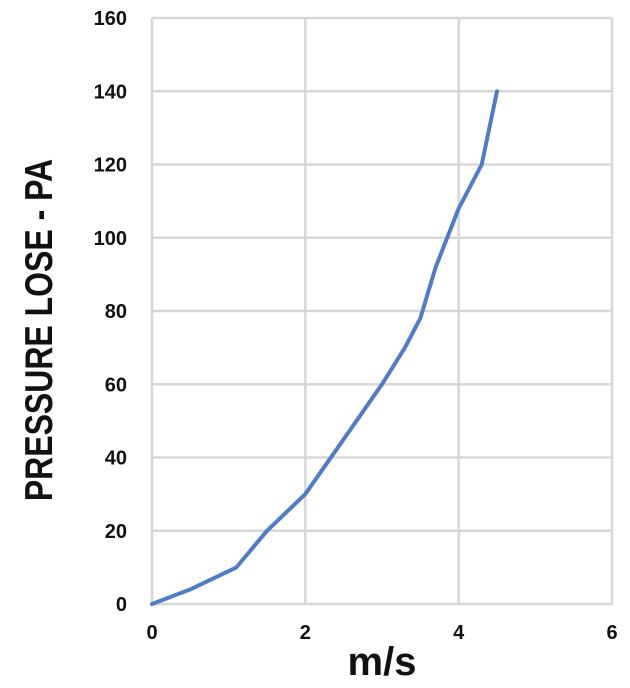 This screenshot has height=688, width=630. What do you see at coordinates (121, 605) in the screenshot?
I see `y-tick-label: 0` at bounding box center [121, 605].